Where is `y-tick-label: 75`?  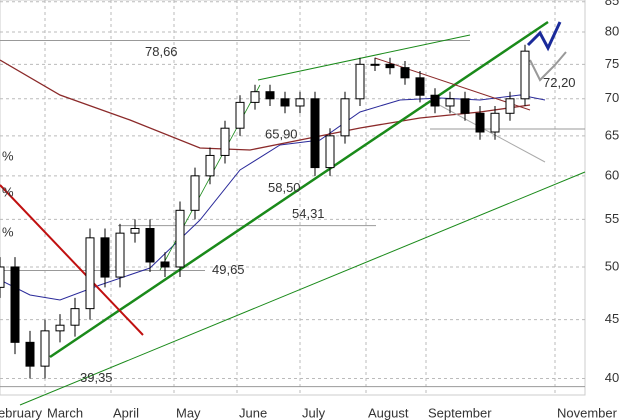
y-tick-label: 75 is located at coordinates (612, 63).